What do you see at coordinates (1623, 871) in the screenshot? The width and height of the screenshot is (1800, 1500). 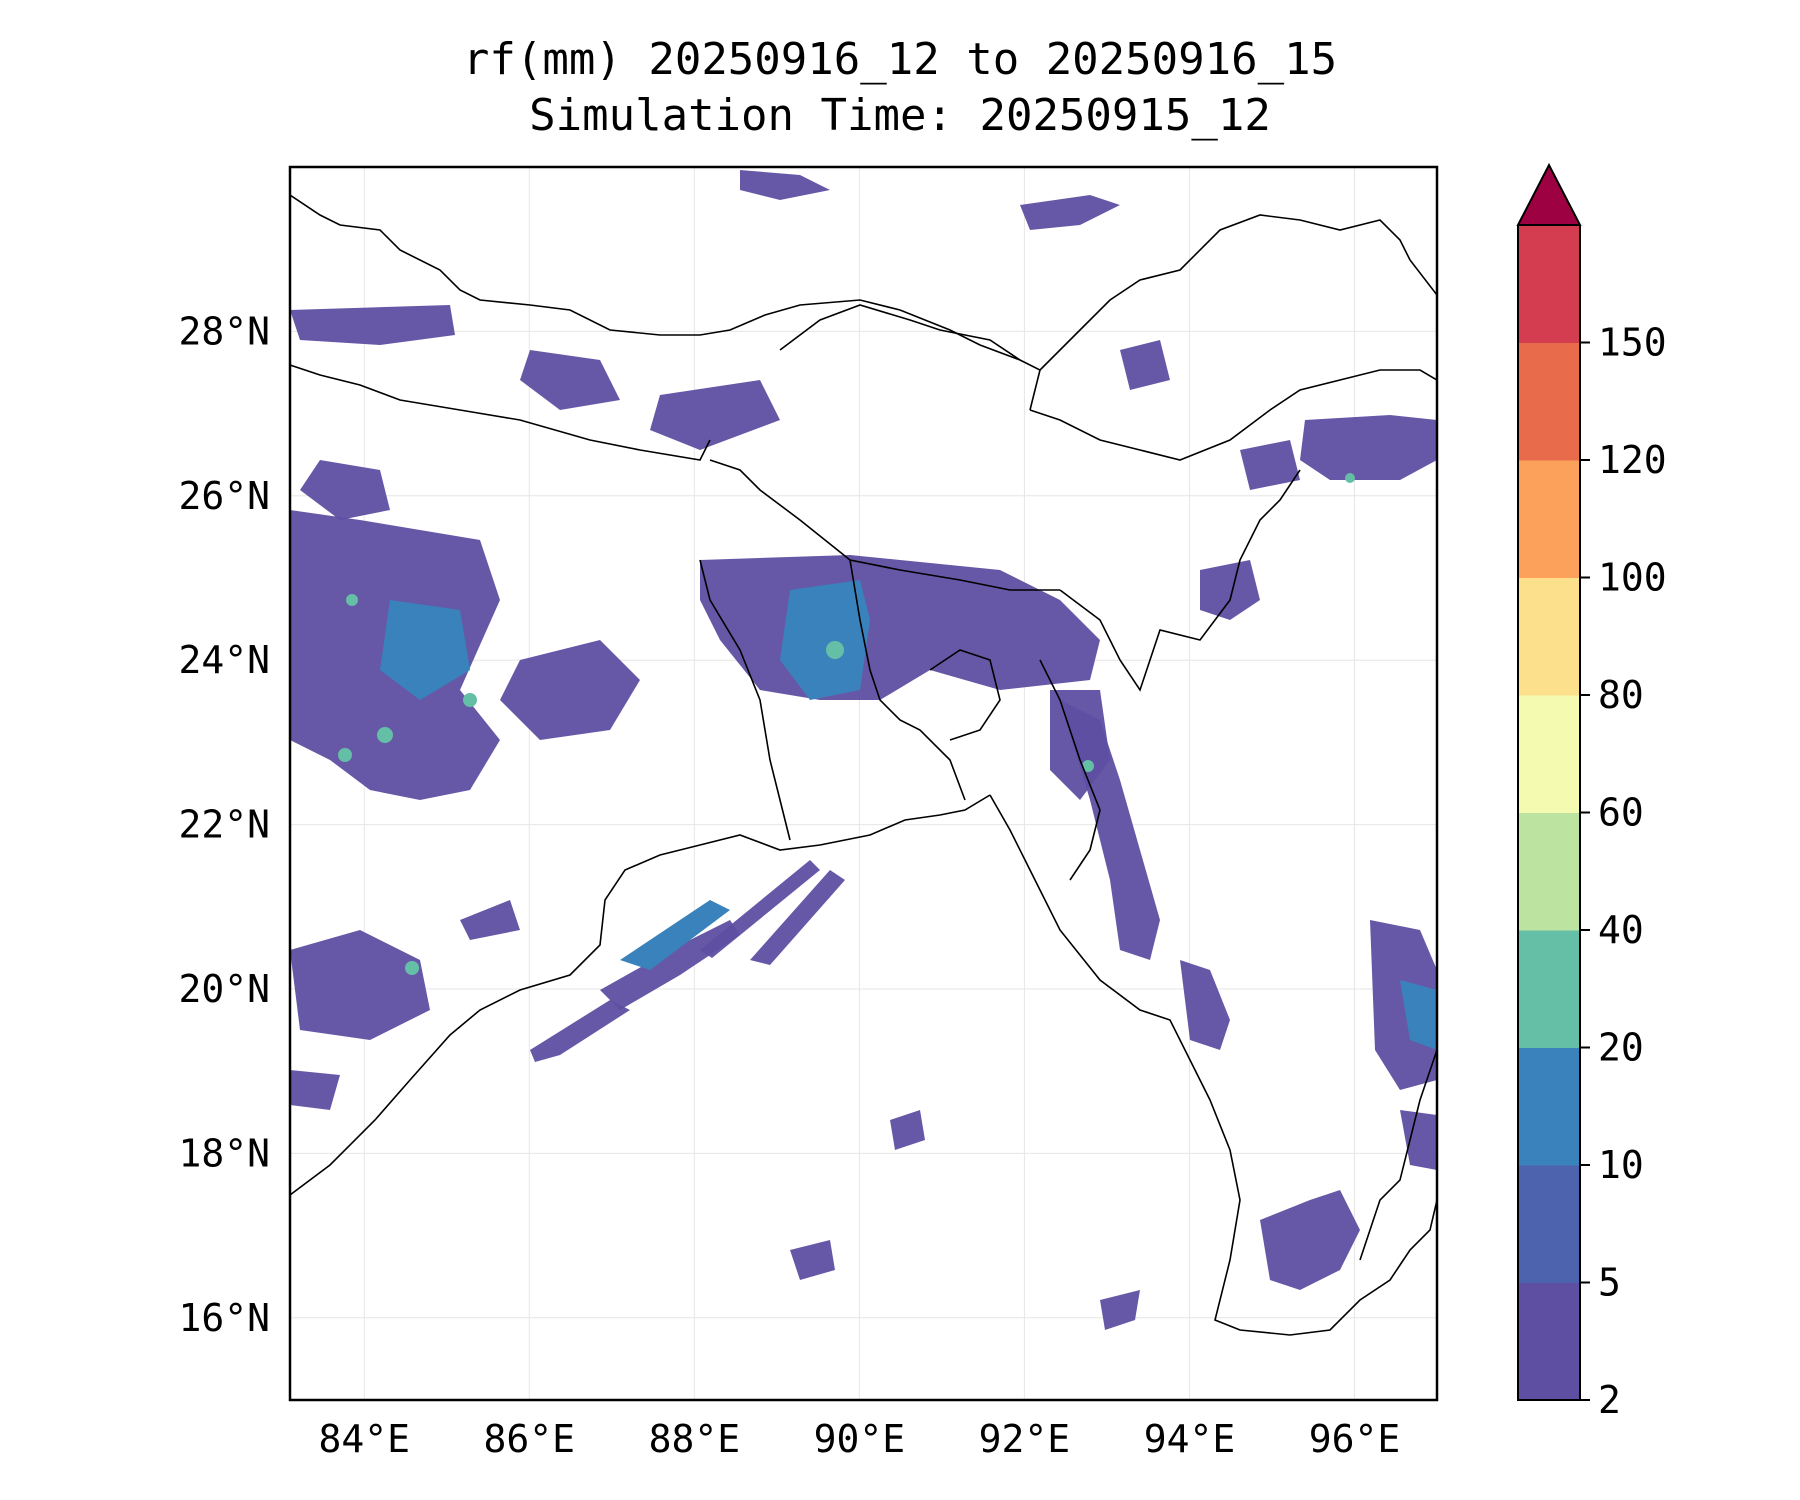 I see `colorbar-ticks: 2 5 10 20 40 60 80 100 120 150` at bounding box center [1623, 871].